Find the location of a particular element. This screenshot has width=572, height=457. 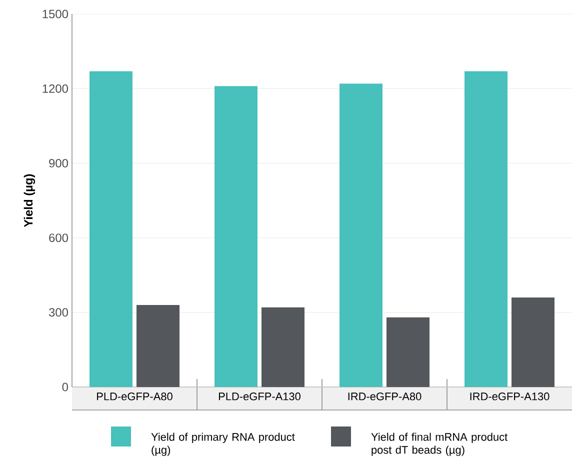

x-tick-label: IRD-eGFP-A80 is located at coordinates (385, 396).